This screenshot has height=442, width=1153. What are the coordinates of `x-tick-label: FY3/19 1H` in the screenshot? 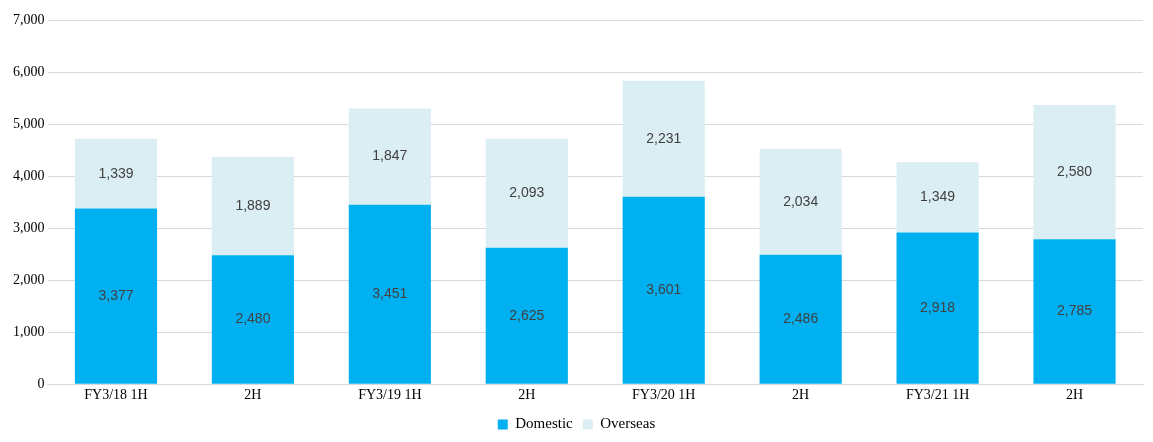 It's located at (390, 395).